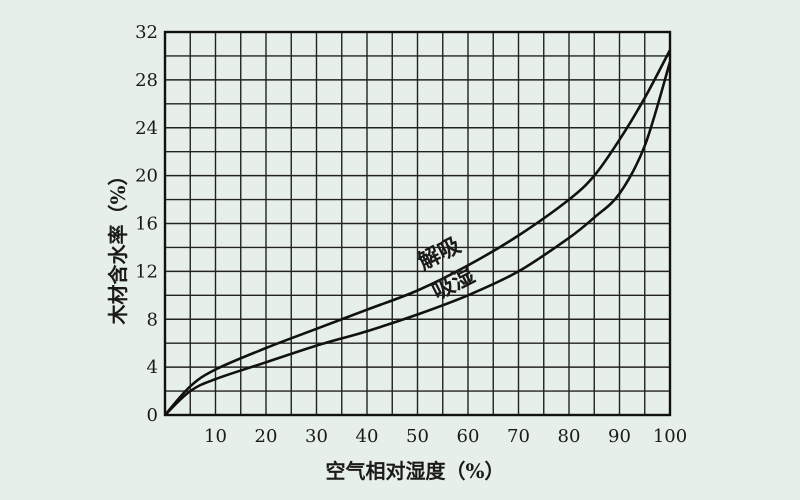 The width and height of the screenshot is (800, 500). I want to click on x-tick-label: 100, so click(670, 436).